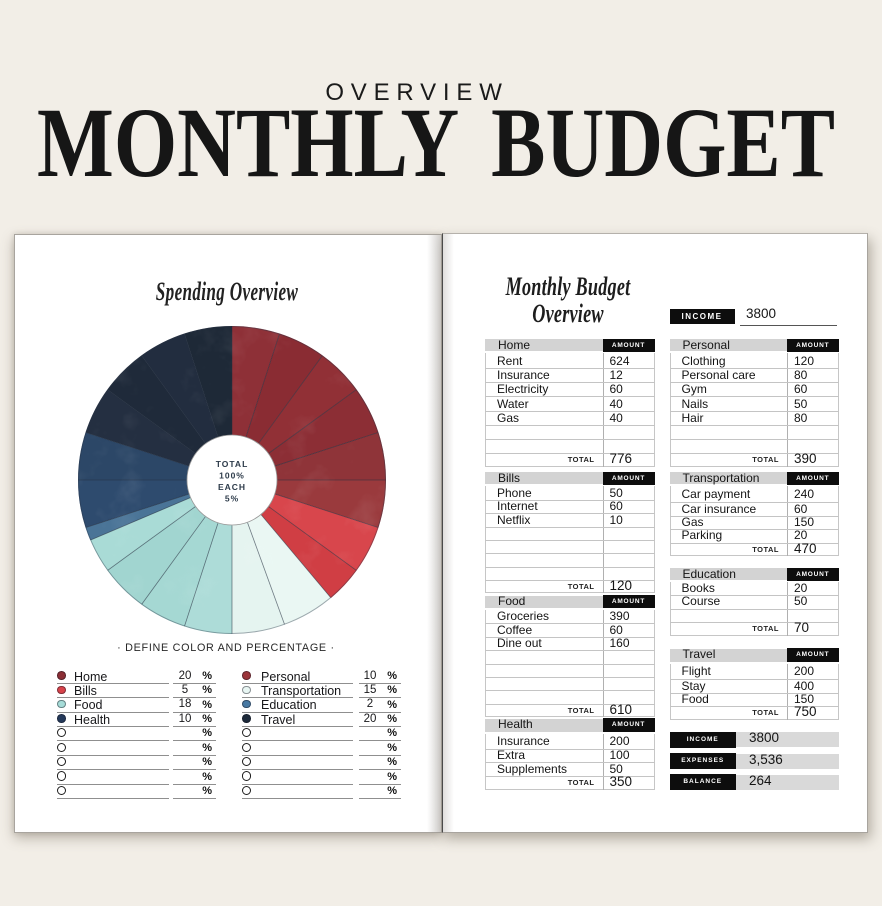  Describe the element at coordinates (436, 145) in the screenshot. I see `svg-text: MONTHLY BUDGET` at that location.